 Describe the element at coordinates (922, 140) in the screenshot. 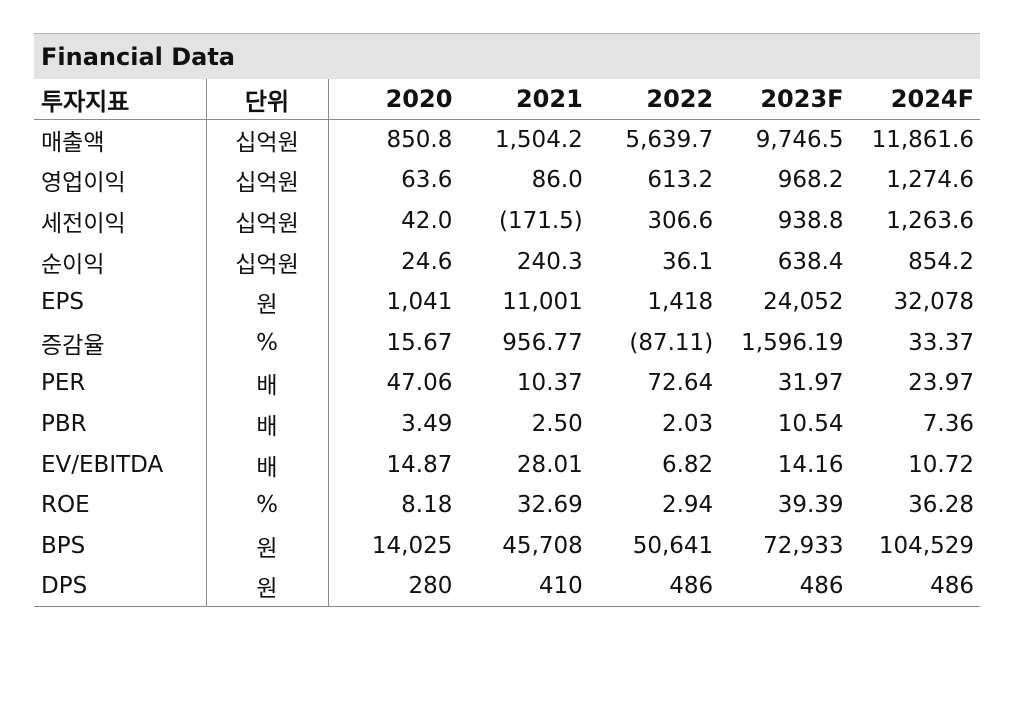

I see `cell-value: 11,861.6` at that location.